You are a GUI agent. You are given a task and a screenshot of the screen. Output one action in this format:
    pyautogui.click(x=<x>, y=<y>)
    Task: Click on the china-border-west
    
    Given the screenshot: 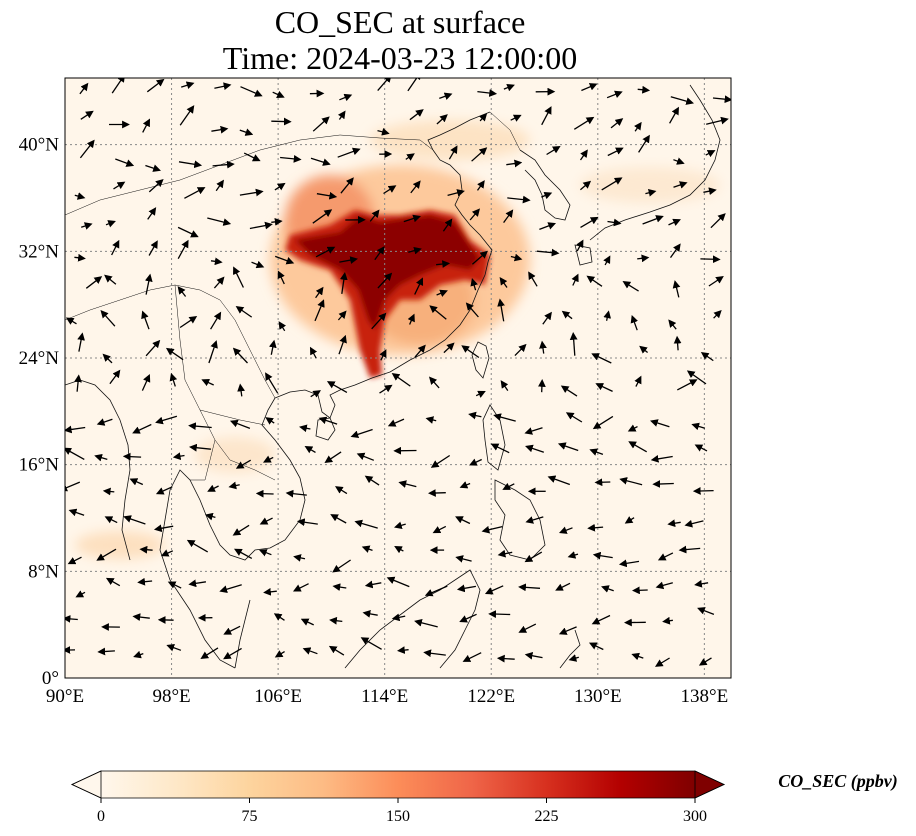 What is the action you would take?
    pyautogui.click(x=170, y=341)
    